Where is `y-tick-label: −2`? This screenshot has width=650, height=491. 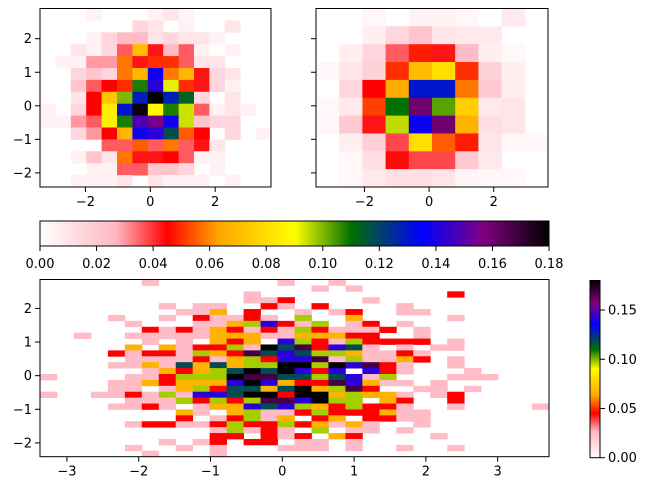 y-tick-label: −2 is located at coordinates (22, 443).